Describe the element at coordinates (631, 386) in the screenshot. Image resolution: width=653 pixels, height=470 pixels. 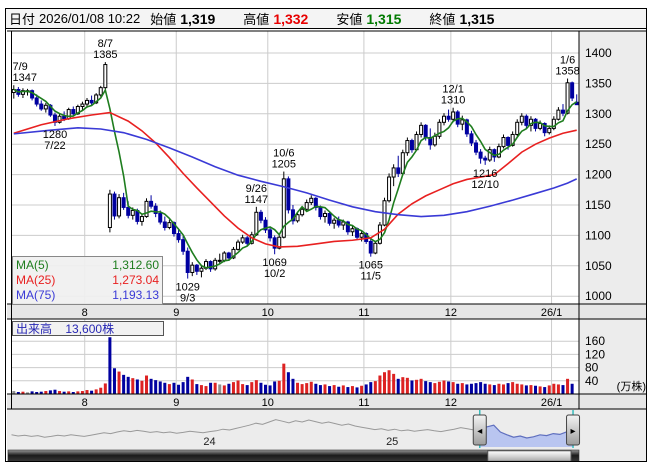
I see `volume-unit-label: (万株)` at that location.